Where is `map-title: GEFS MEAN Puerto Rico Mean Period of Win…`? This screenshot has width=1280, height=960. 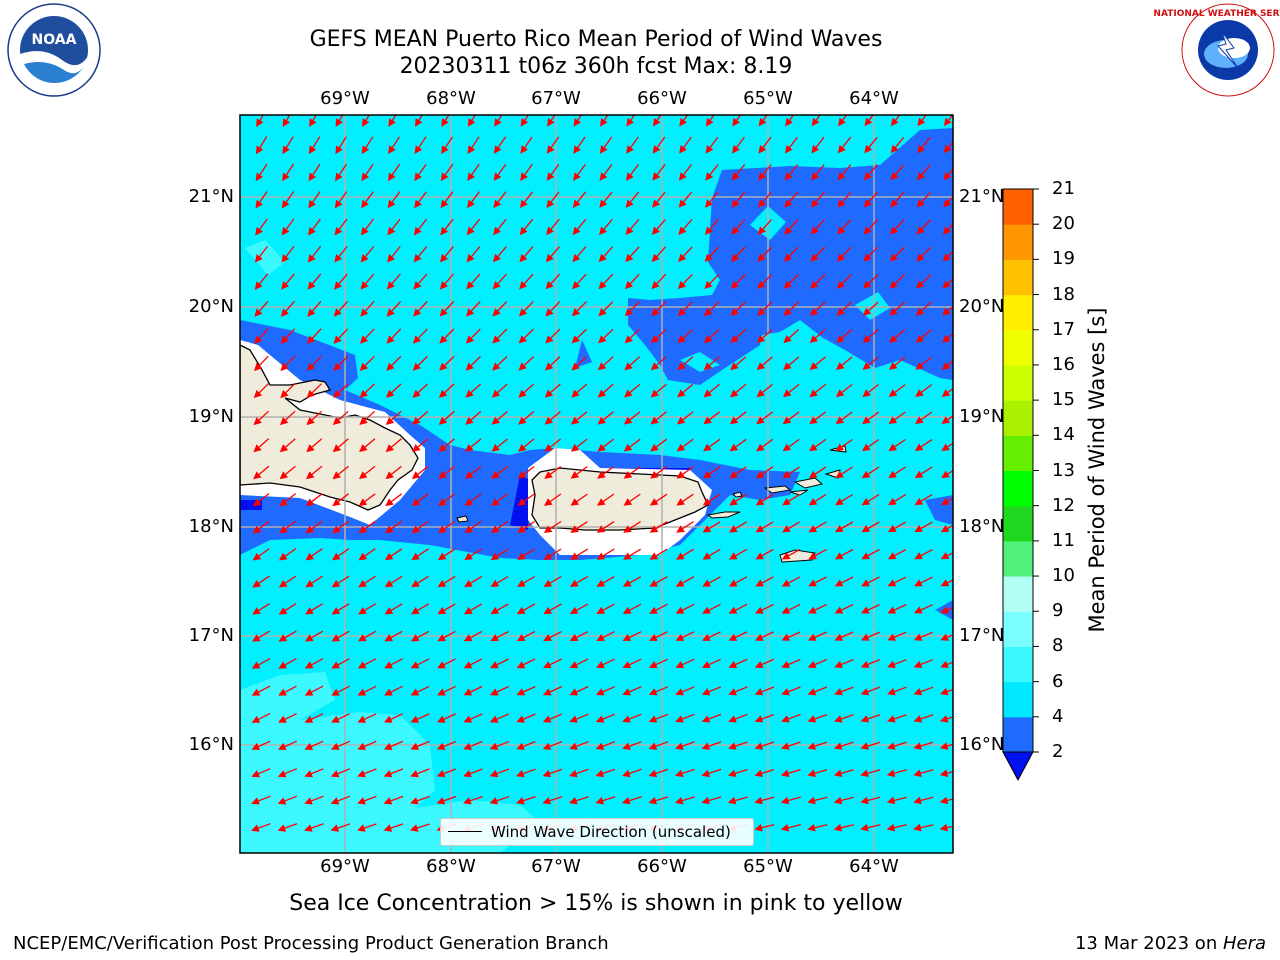 map-title: GEFS MEAN Puerto Rico Mean Period of Win… is located at coordinates (596, 39).